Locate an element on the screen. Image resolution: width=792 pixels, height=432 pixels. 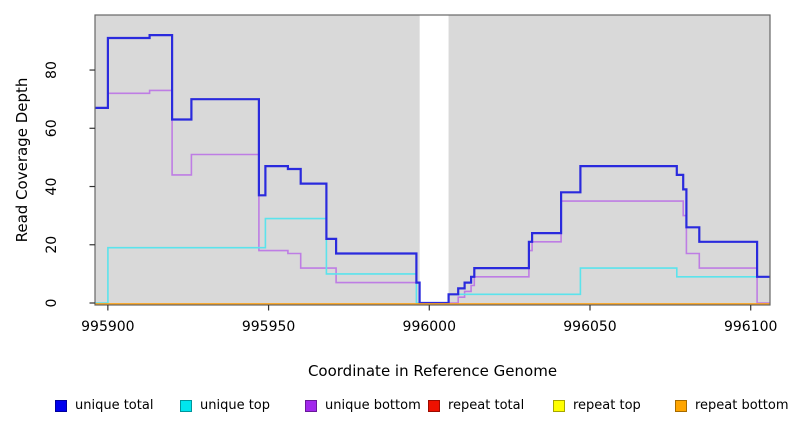
x-tick-label: 996100 is located at coordinates (750, 327).